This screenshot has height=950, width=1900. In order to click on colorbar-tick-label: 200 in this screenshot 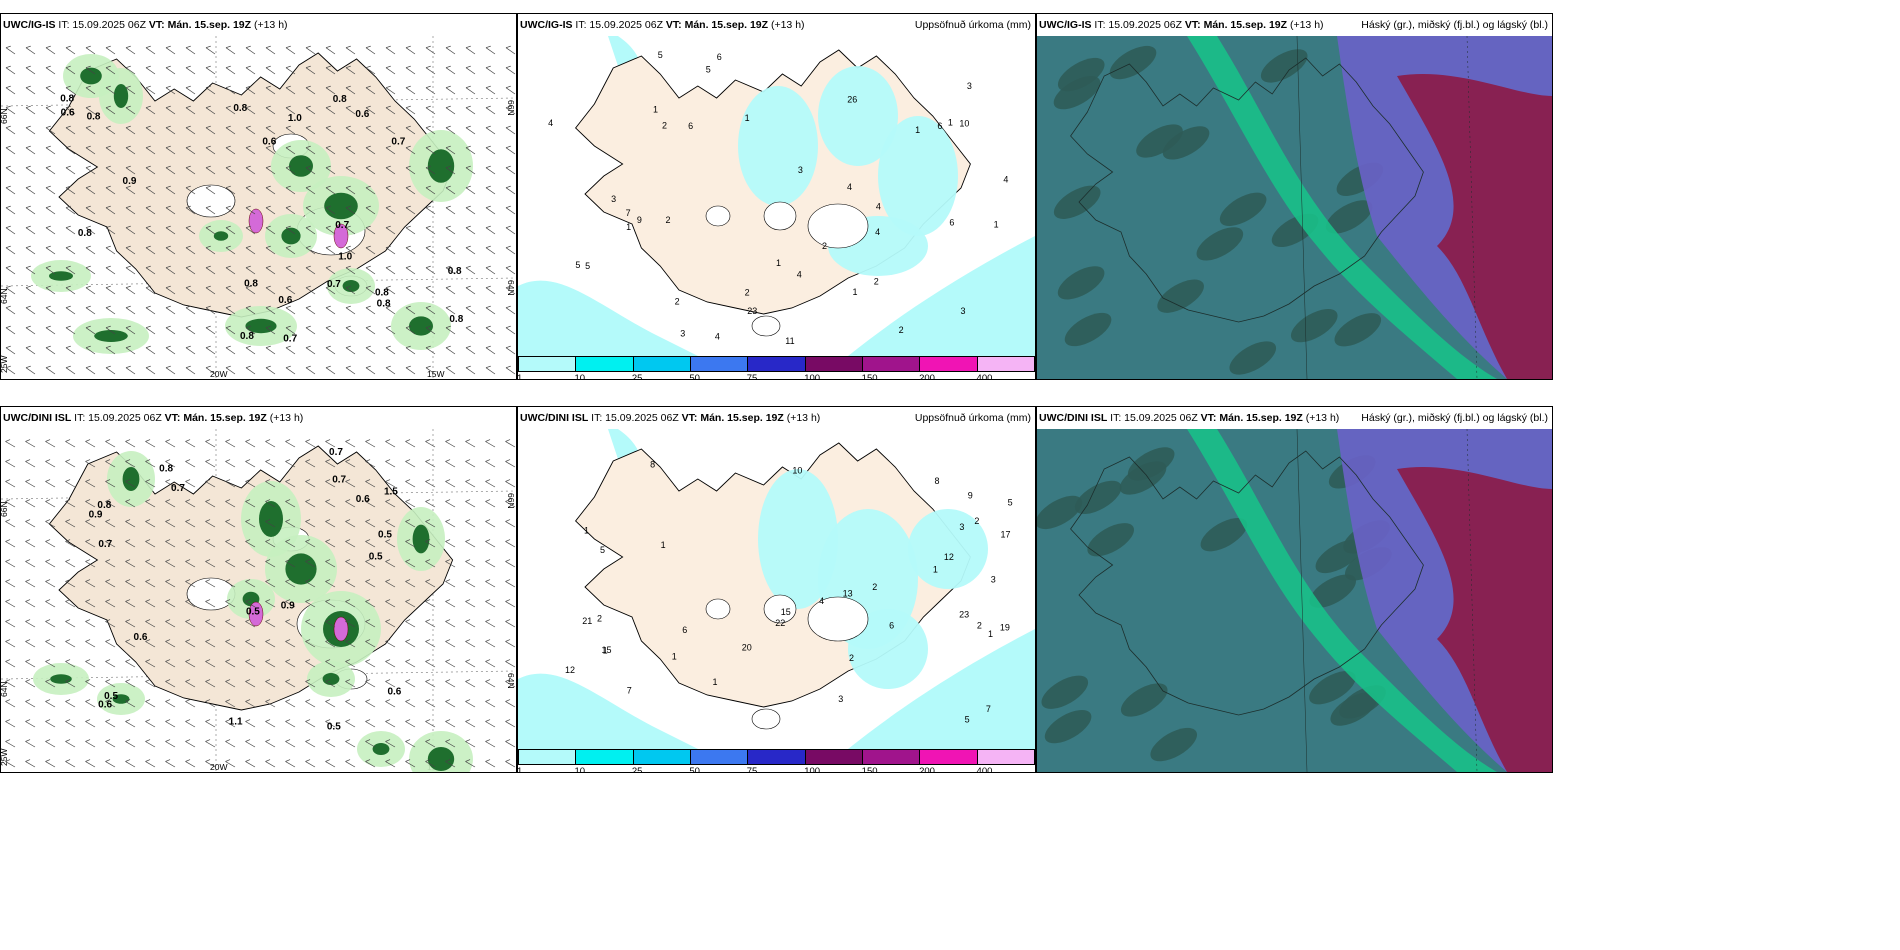, I will do `click(927, 769)`.